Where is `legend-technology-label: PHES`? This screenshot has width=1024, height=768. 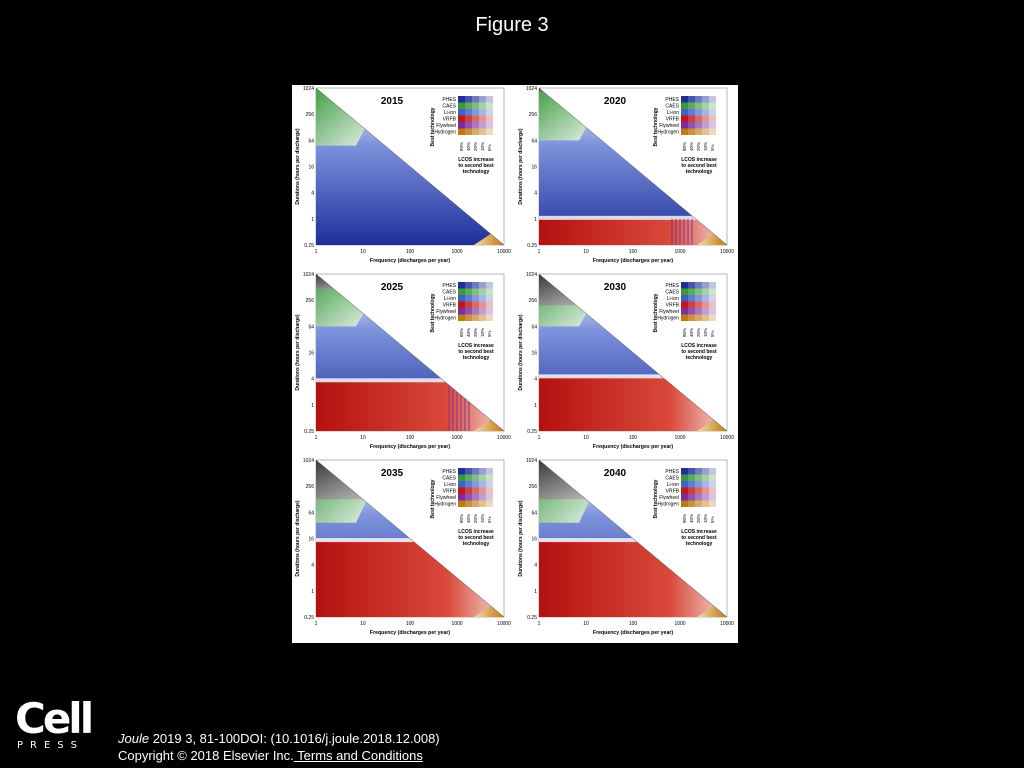
legend-technology-label: PHES is located at coordinates (449, 100).